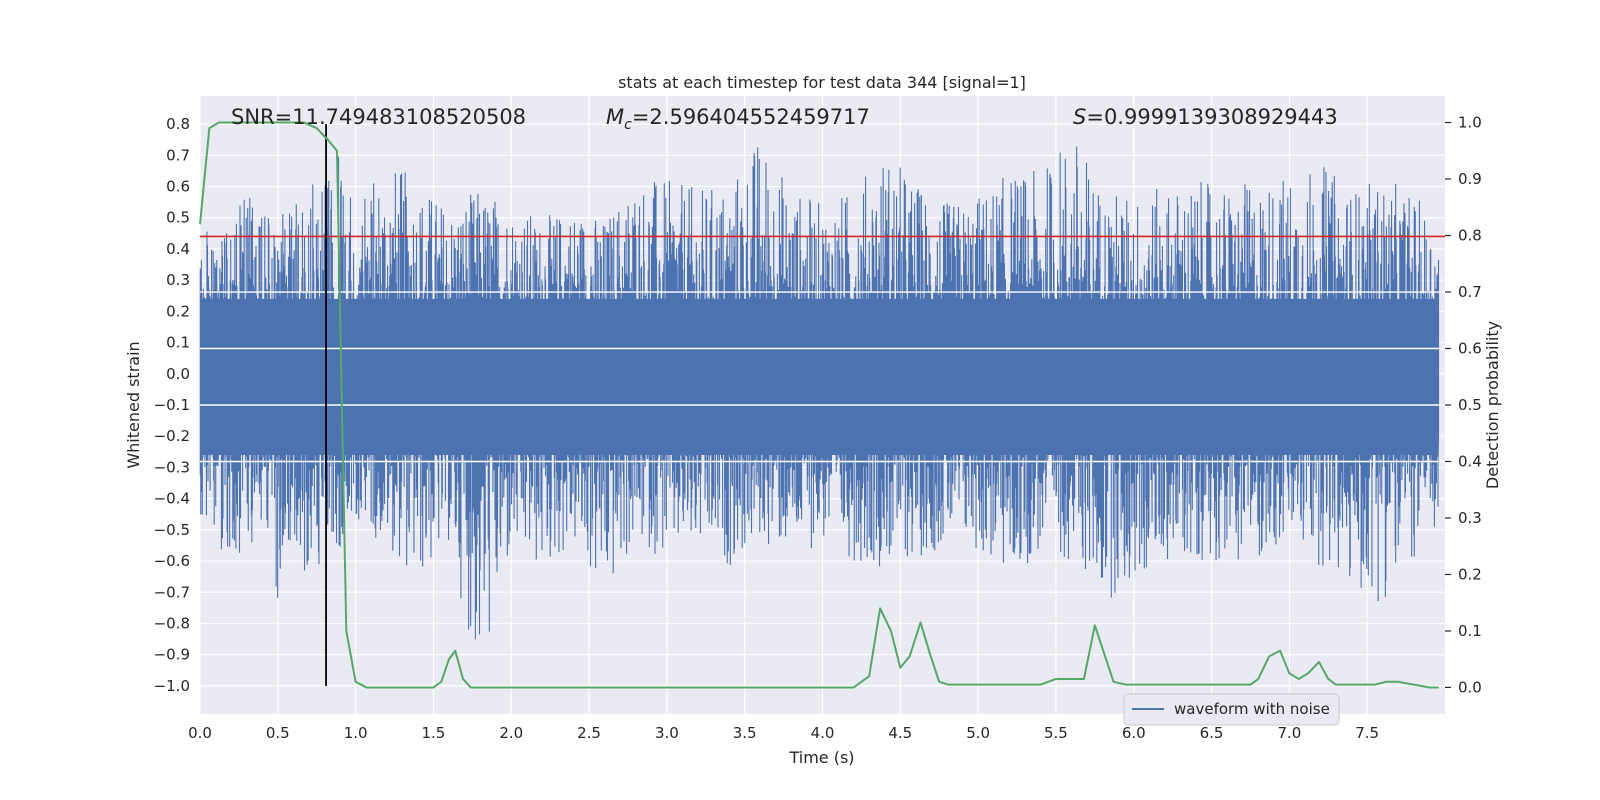 The height and width of the screenshot is (800, 1600). I want to click on y-tick-label: 0.8, so click(178, 124).